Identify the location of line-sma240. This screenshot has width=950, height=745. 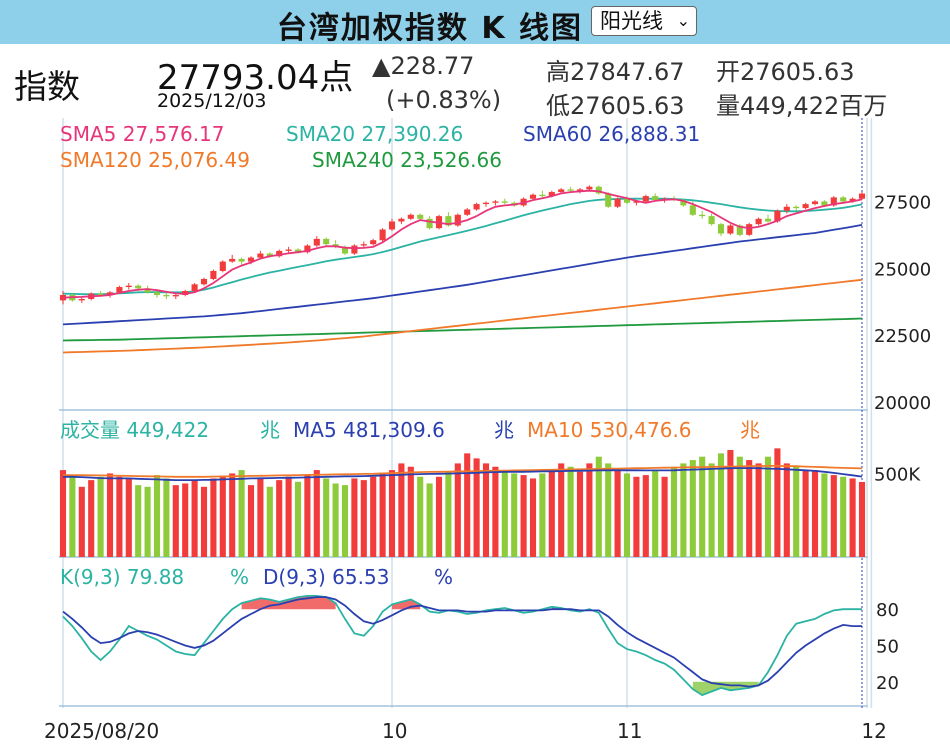
(462, 329).